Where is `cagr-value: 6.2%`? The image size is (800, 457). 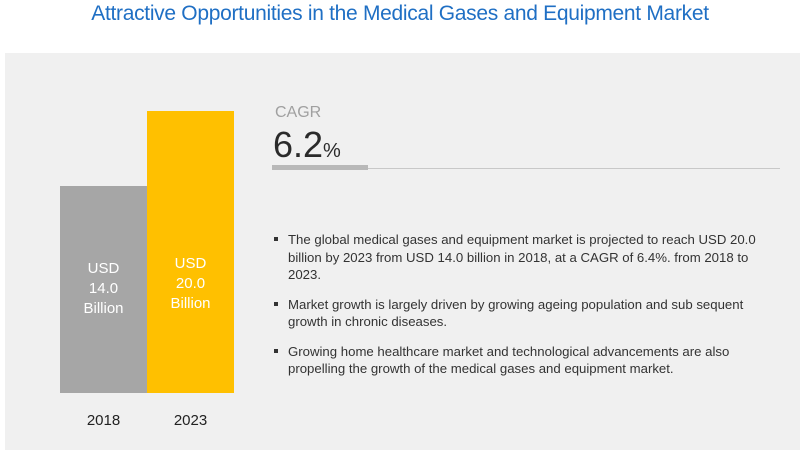 cagr-value: 6.2% is located at coordinates (307, 145).